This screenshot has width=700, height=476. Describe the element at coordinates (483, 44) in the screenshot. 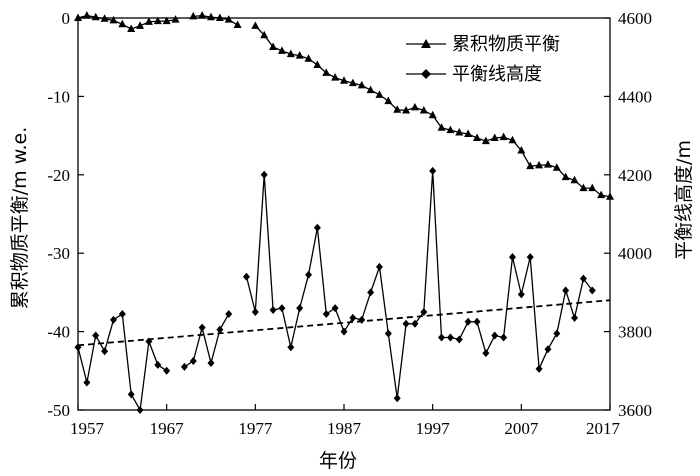

I see `legend-item-cumulative: 累积物质平衡` at that location.